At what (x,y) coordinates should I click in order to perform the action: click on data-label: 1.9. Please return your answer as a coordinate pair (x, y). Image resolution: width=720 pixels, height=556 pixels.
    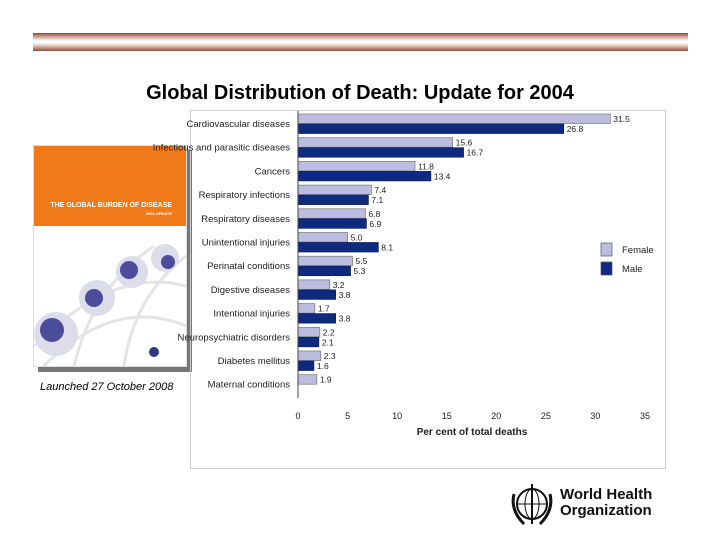
    Looking at the image, I should click on (326, 380).